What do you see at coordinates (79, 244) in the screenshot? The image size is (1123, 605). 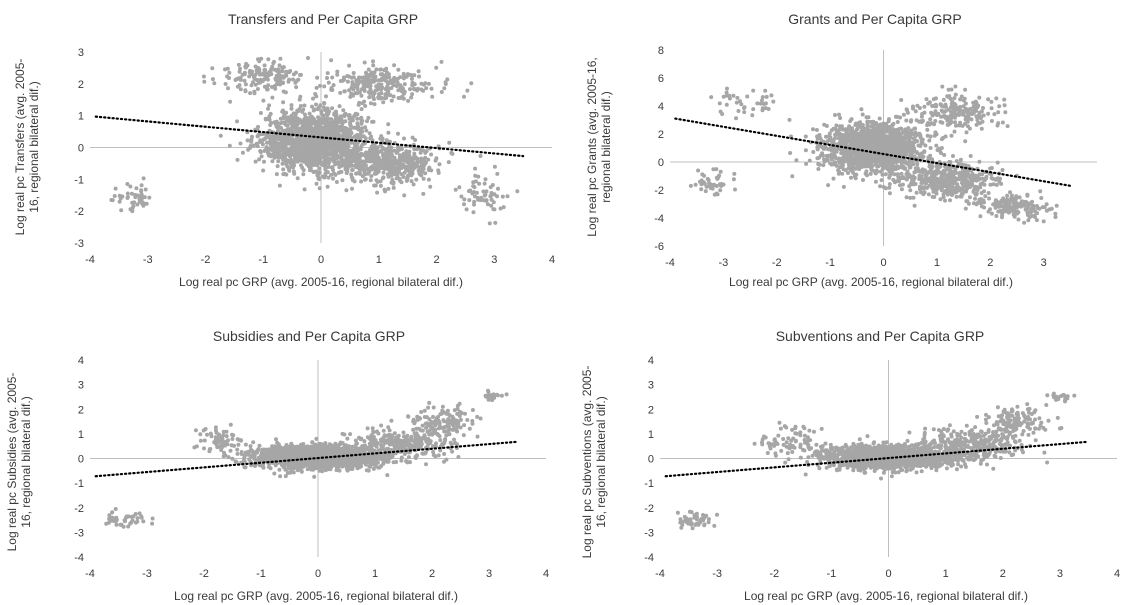 I see `y-tick-label: -3` at bounding box center [79, 244].